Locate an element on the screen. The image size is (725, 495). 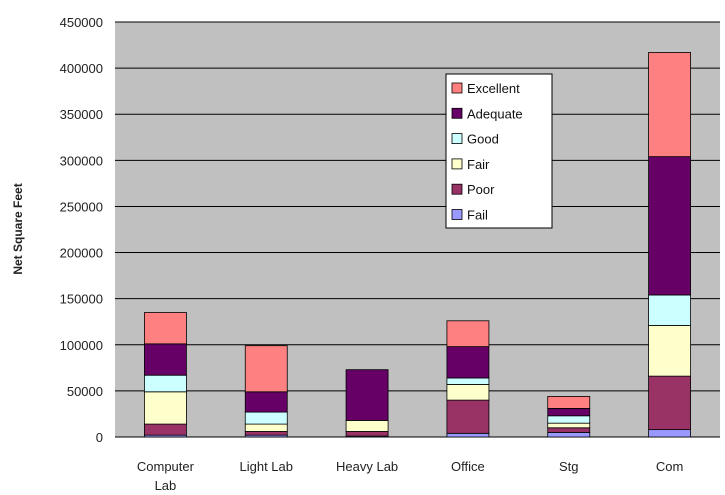
y-tick-label: 300000 is located at coordinates (81, 160).